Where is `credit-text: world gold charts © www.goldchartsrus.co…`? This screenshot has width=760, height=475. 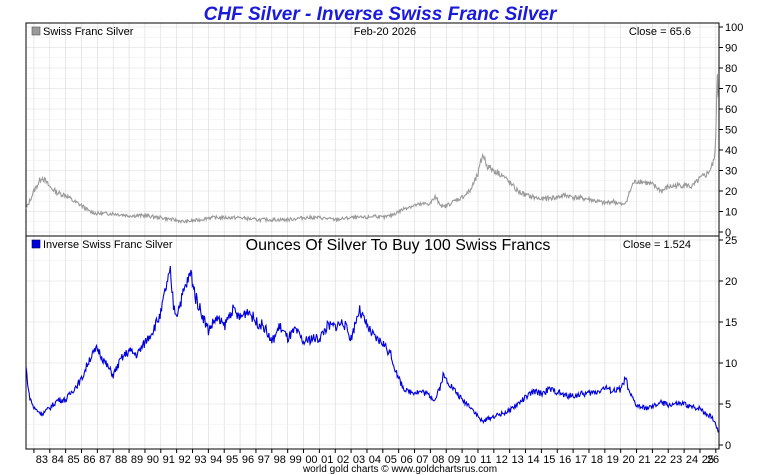 credit-text: world gold charts © www.goldchartsrus.co… is located at coordinates (399, 469).